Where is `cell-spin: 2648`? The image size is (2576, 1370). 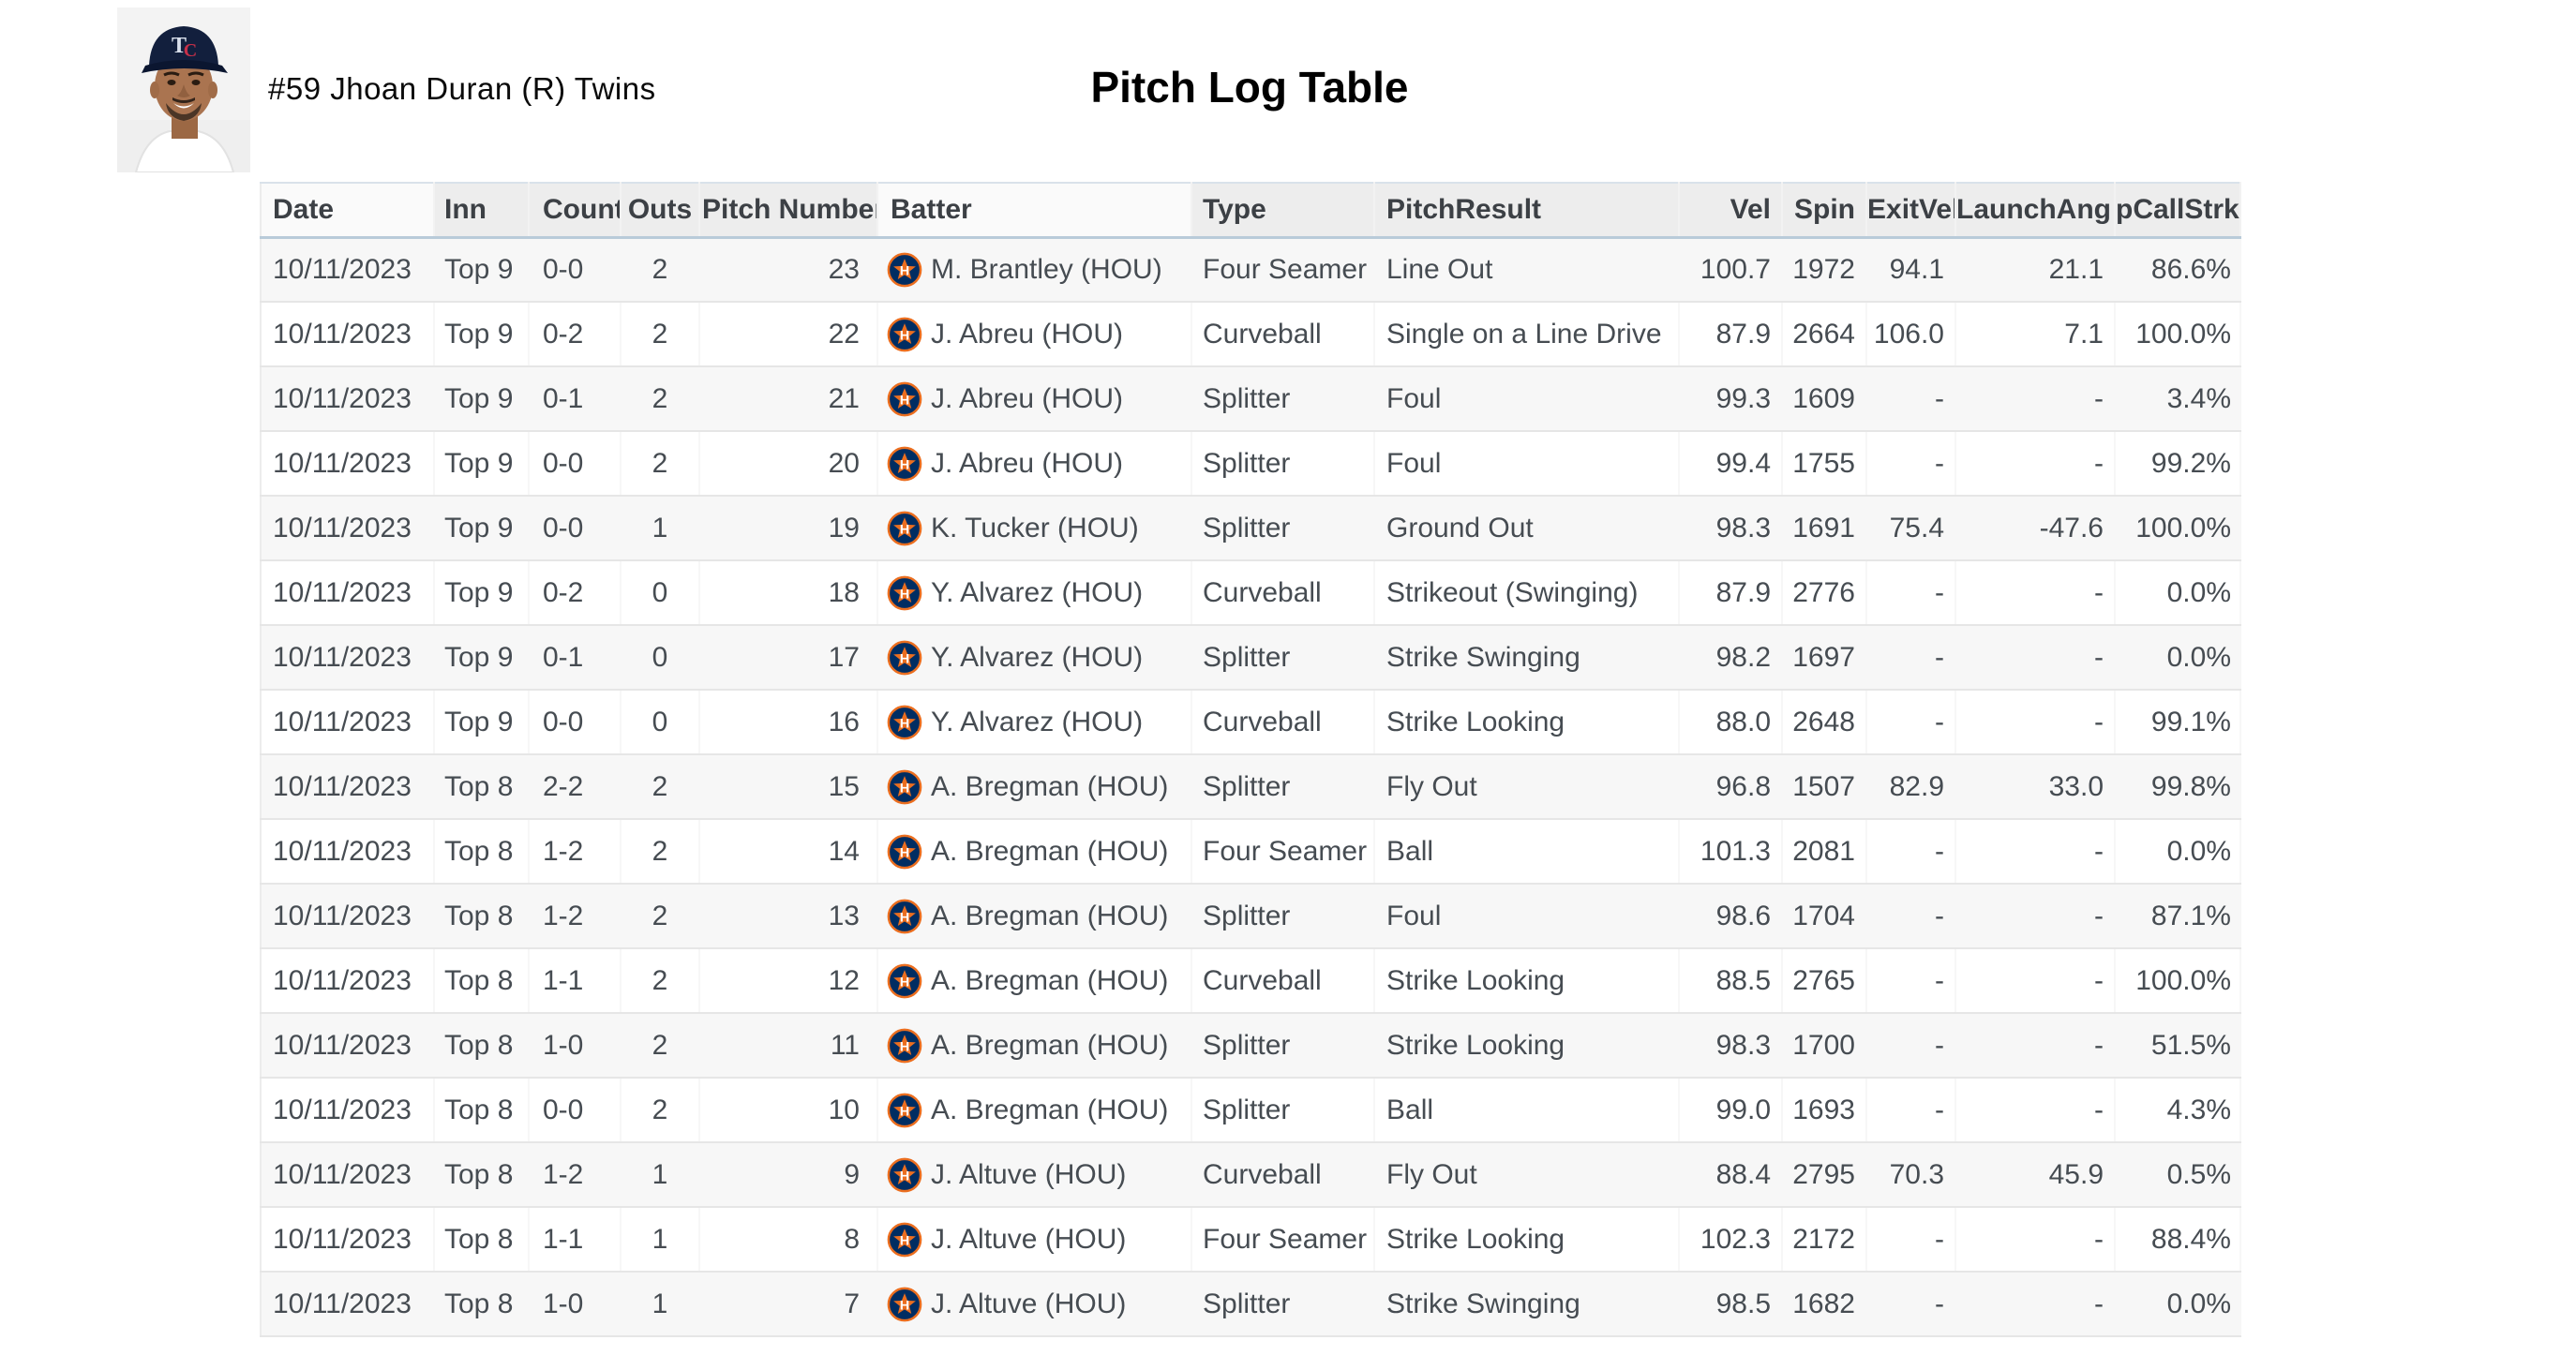
cell-spin: 2648 is located at coordinates (1824, 722).